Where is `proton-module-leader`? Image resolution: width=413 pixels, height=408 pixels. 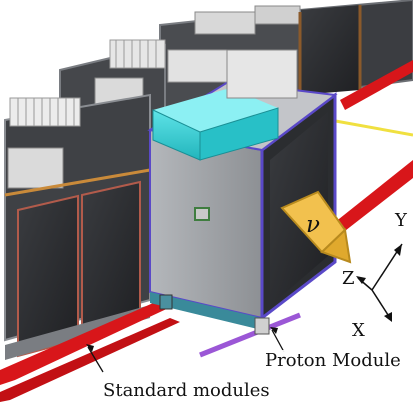 proton-module-leader is located at coordinates (278, 341).